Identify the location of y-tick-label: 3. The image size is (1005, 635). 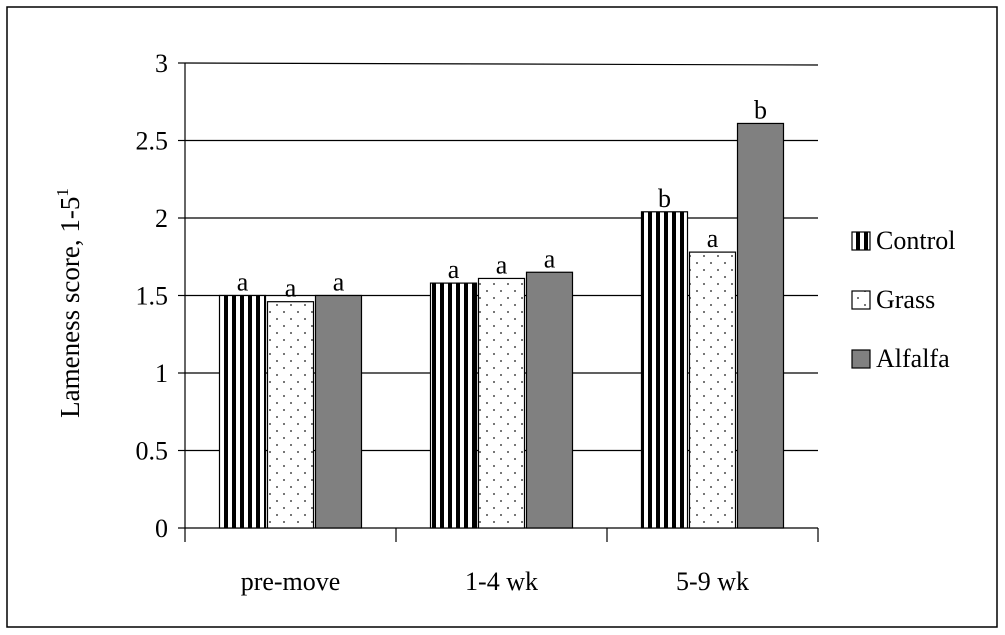
(161, 63).